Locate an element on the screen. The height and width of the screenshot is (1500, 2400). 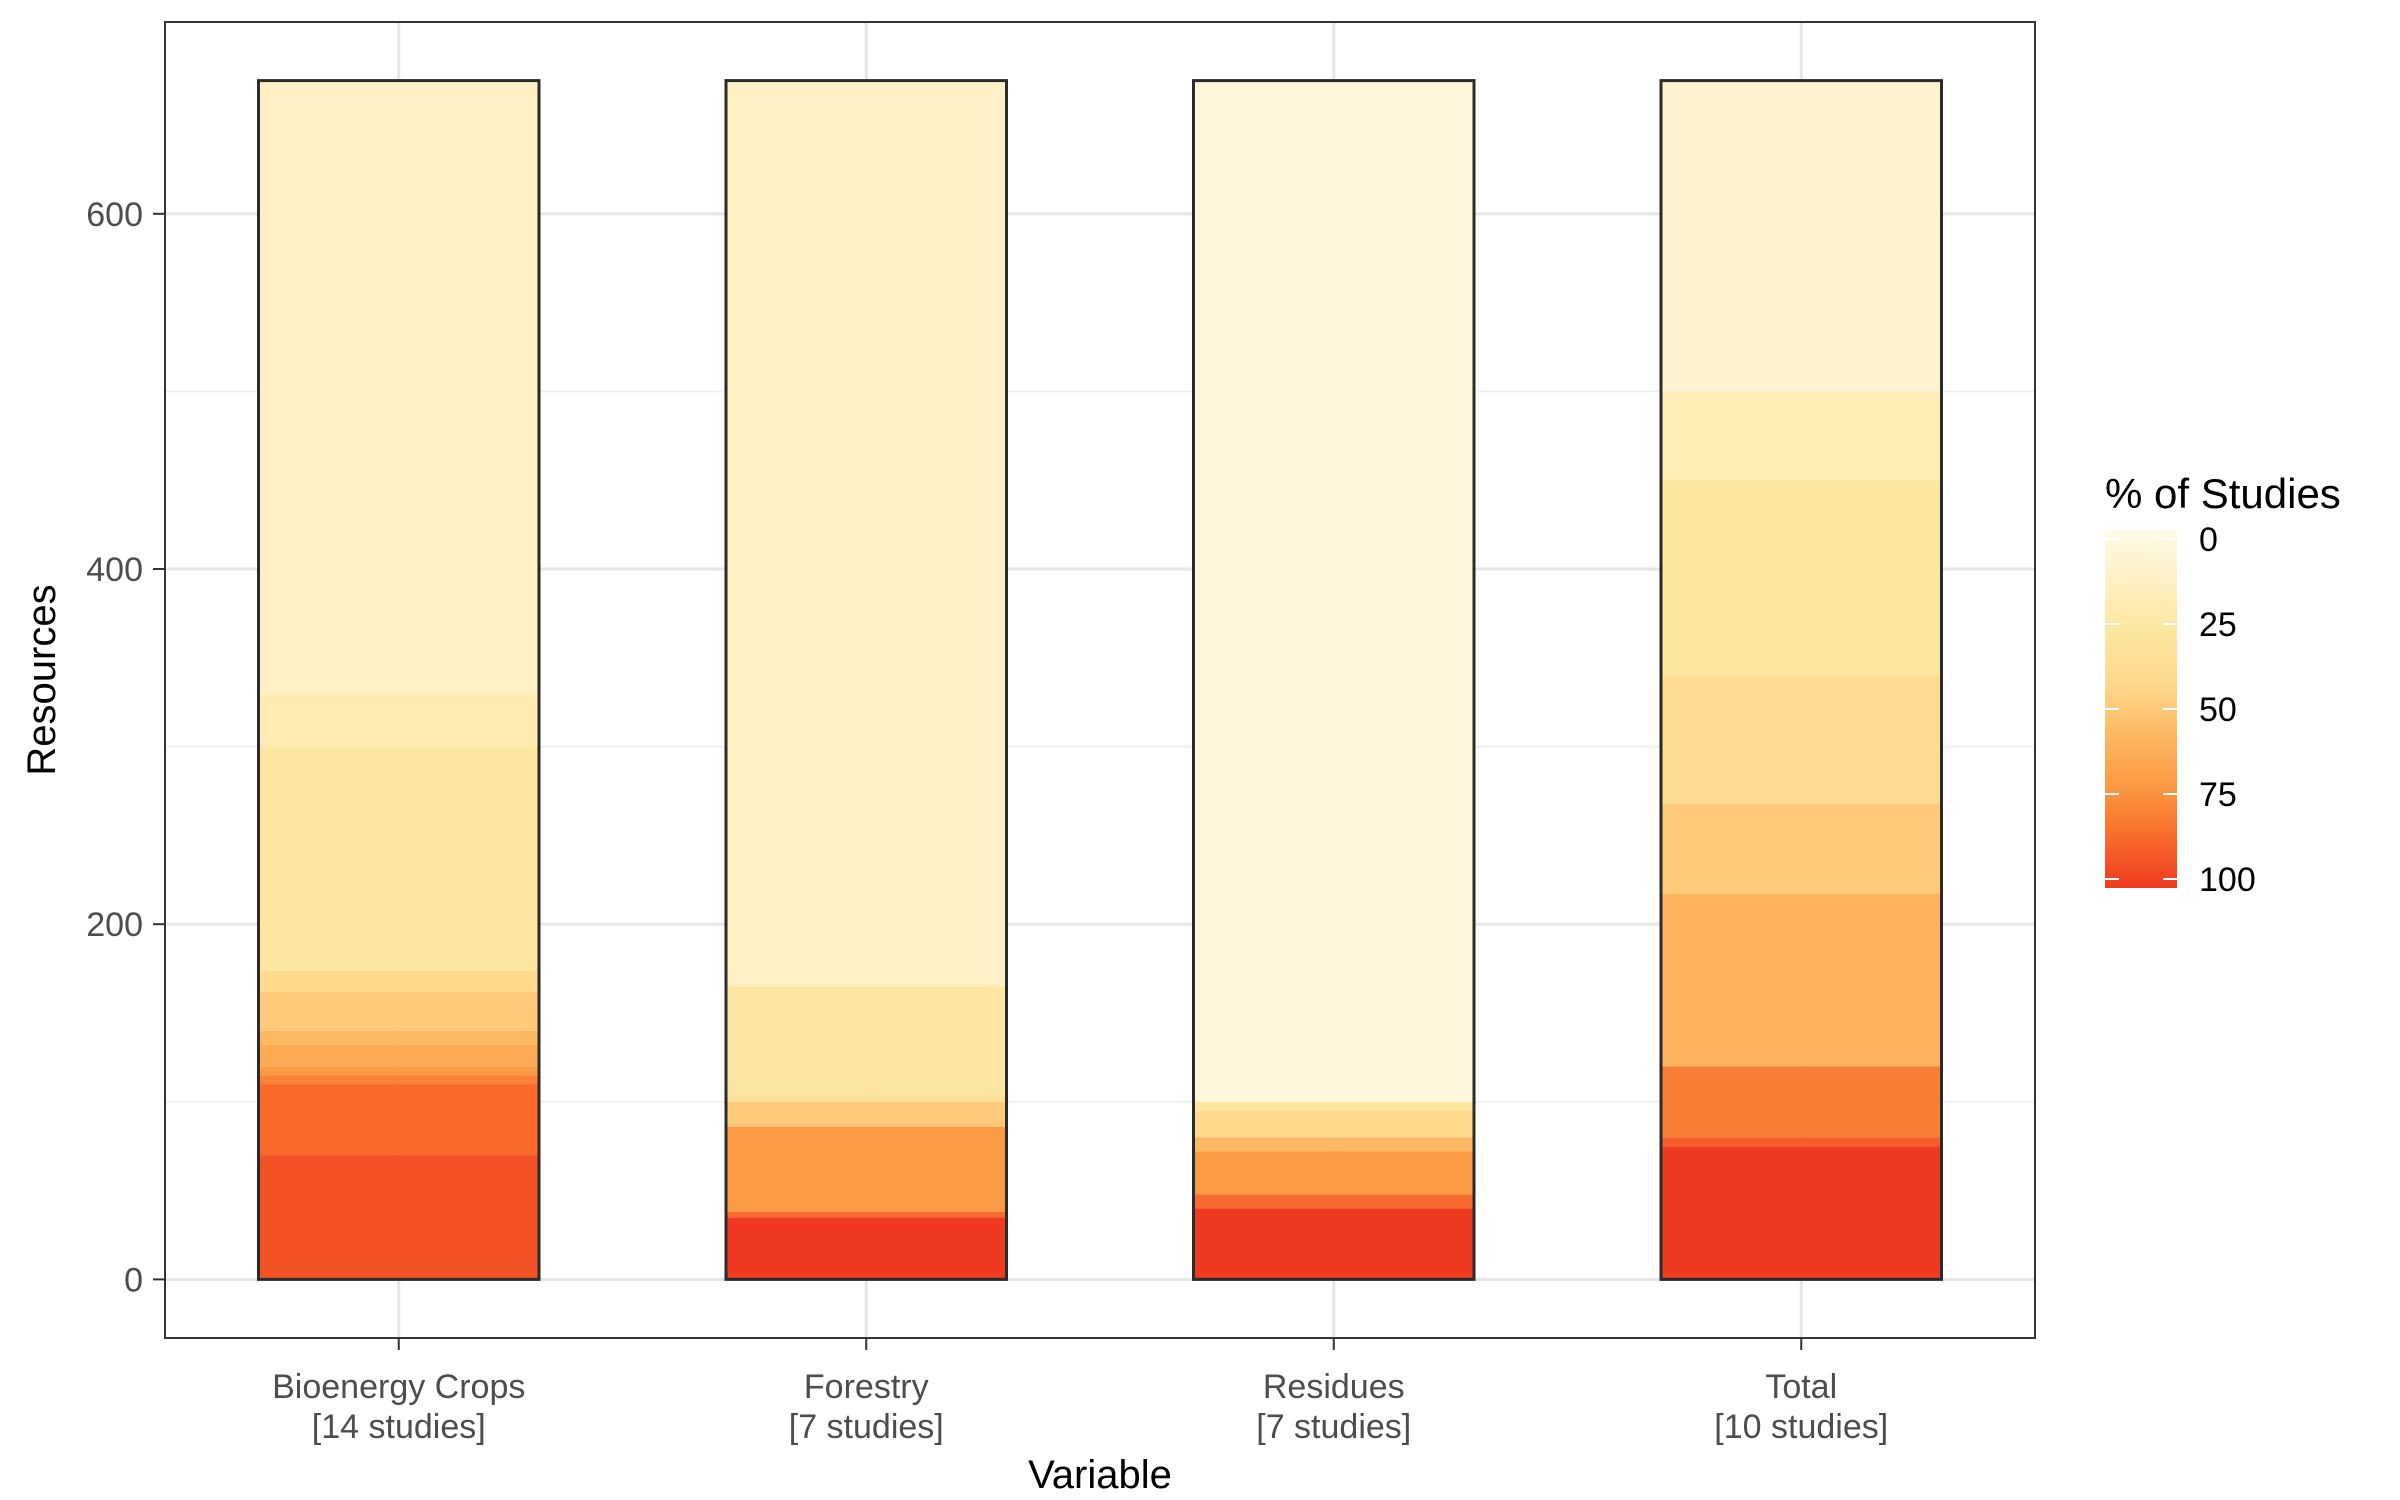
y-axis-title: Resources is located at coordinates (42, 679).